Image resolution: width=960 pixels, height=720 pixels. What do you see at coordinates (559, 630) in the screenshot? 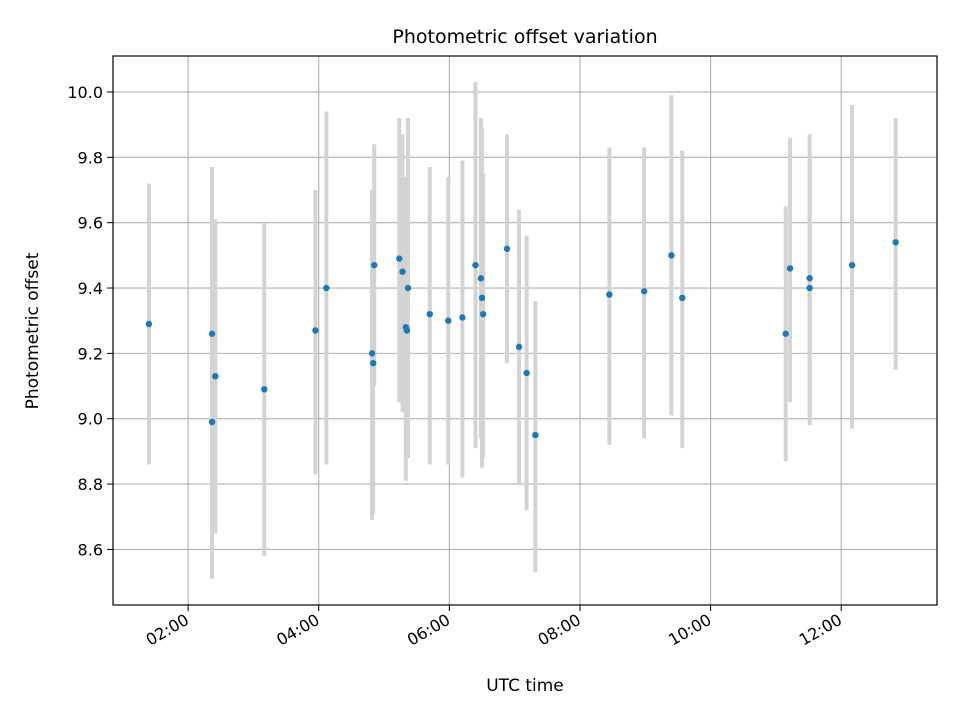
I see `x-tick-label: 08:00` at bounding box center [559, 630].